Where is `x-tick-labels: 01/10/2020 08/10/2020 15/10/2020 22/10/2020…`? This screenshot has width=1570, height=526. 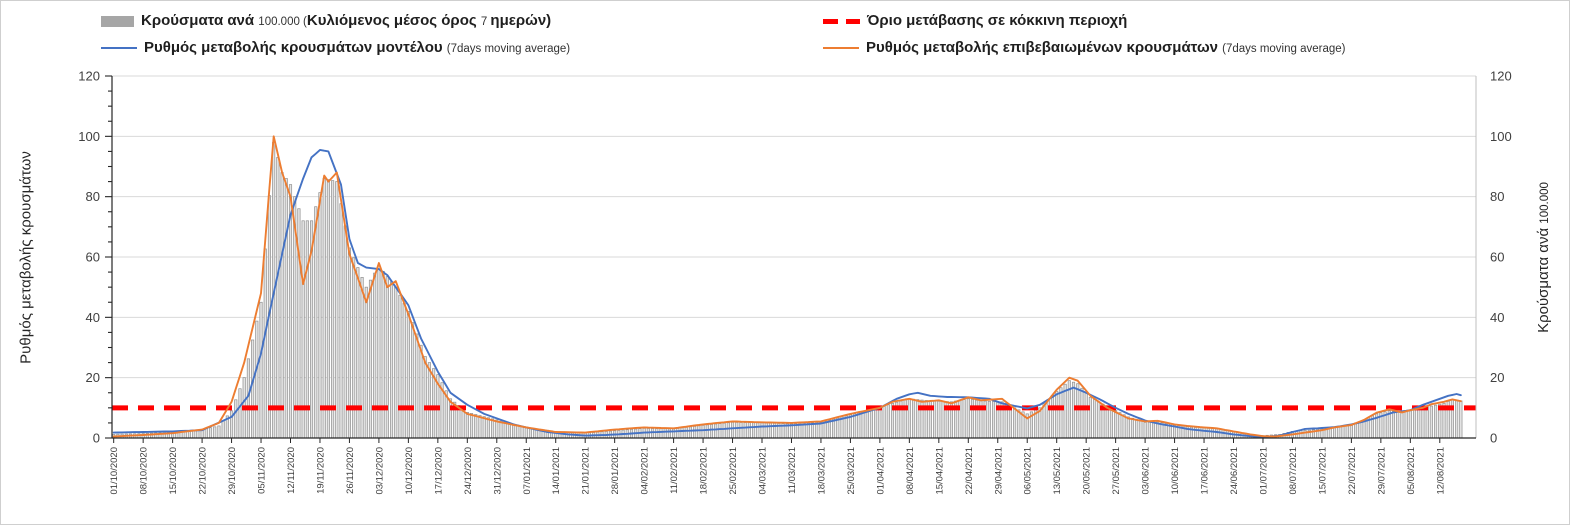
x-tick-labels: 01/10/2020 08/10/2020 15/10/2020 22/10/2020… is located at coordinates (777, 466).